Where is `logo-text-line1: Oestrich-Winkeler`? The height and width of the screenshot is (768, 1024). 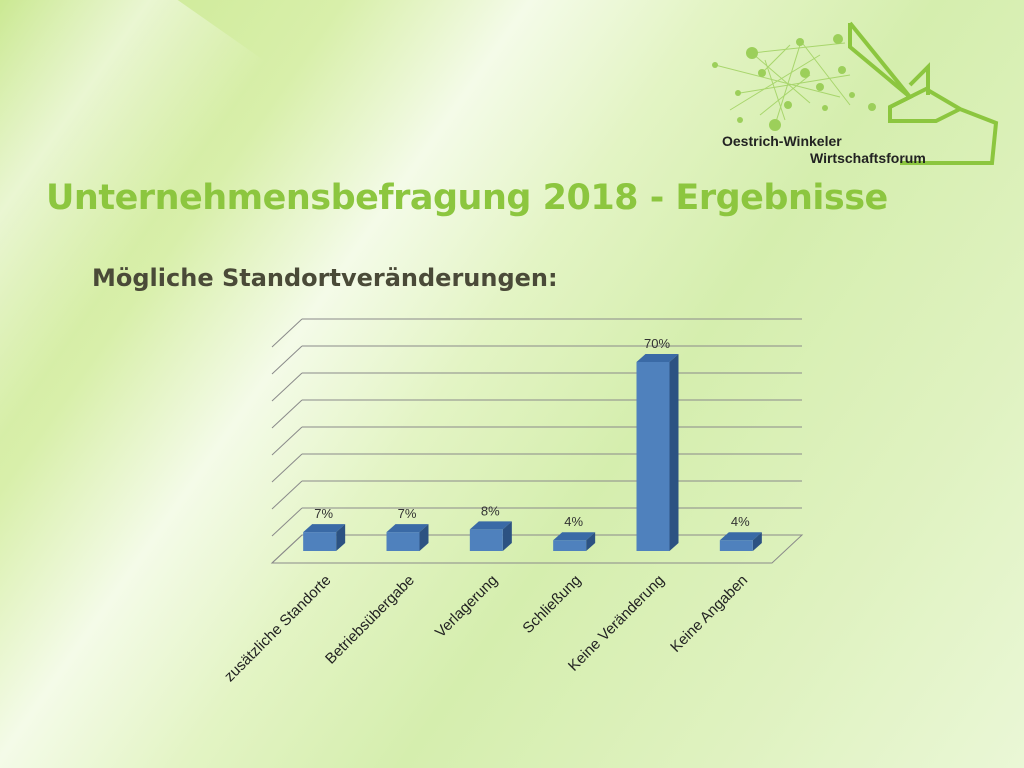
logo-text-line1: Oestrich-Winkeler is located at coordinates (782, 141).